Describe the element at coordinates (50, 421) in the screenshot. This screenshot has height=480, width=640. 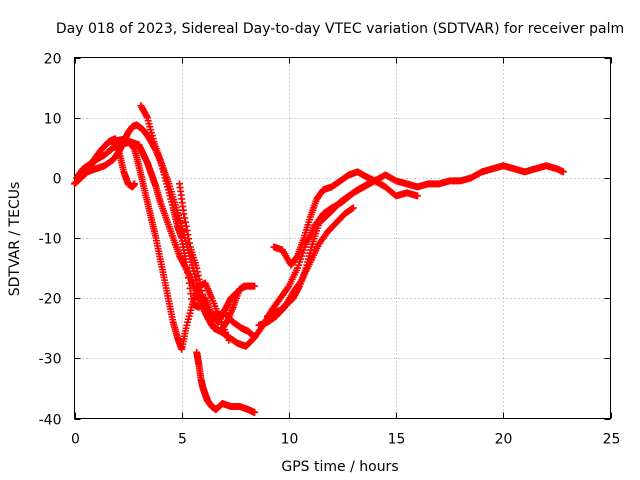
I see `y-tick-label: -40` at that location.